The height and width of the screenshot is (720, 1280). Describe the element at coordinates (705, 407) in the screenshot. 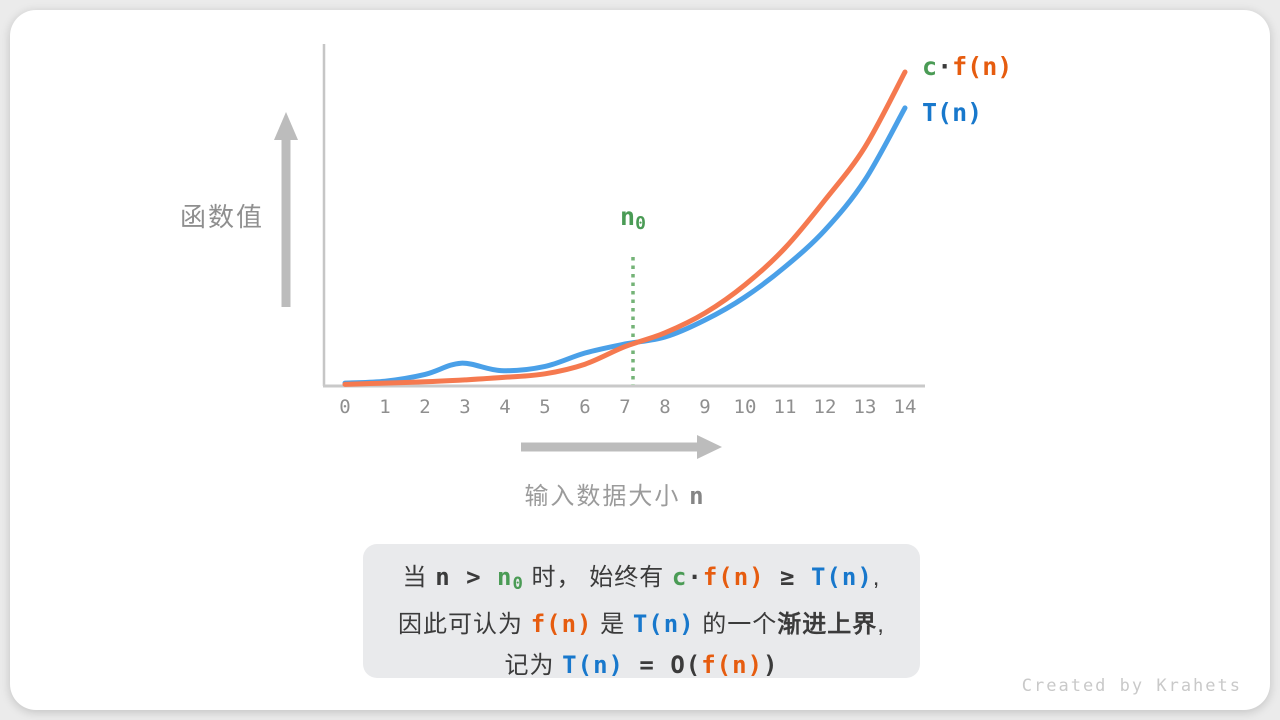

I see `x-axis-tick-label: 9` at that location.